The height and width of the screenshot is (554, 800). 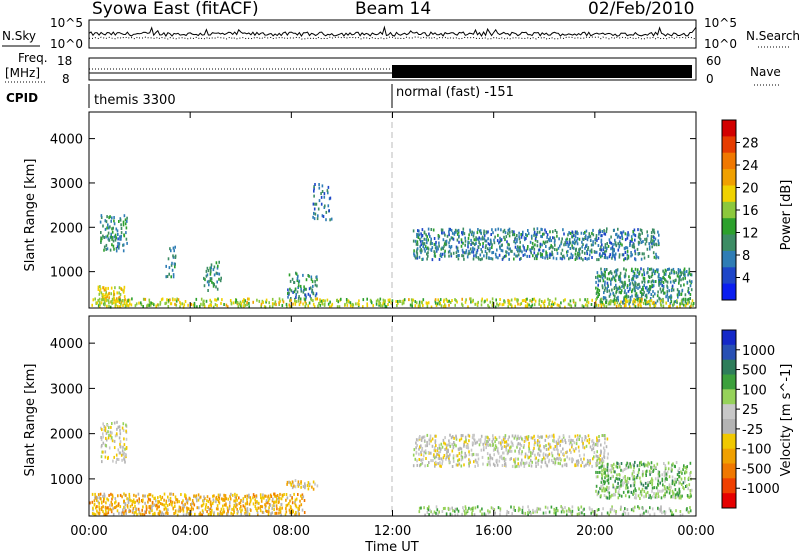 What do you see at coordinates (66, 184) in the screenshot?
I see `range-tick-label: 3000` at bounding box center [66, 184].